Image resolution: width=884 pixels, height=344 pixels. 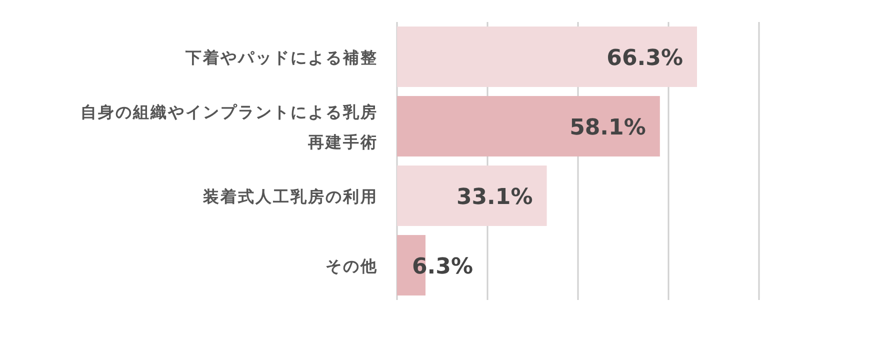 I want to click on y-tick-label: 自身の組織やインプラントによる乳房再建手術, so click(x=229, y=127).